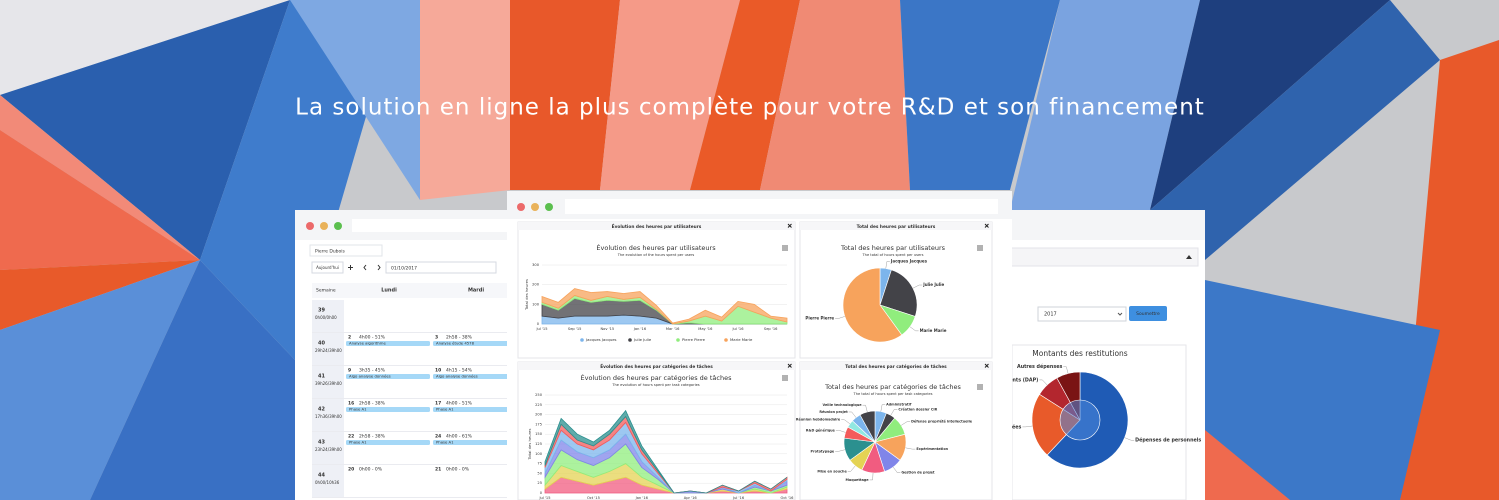  I want to click on today-label: Aujourd'hui, so click(327, 267).